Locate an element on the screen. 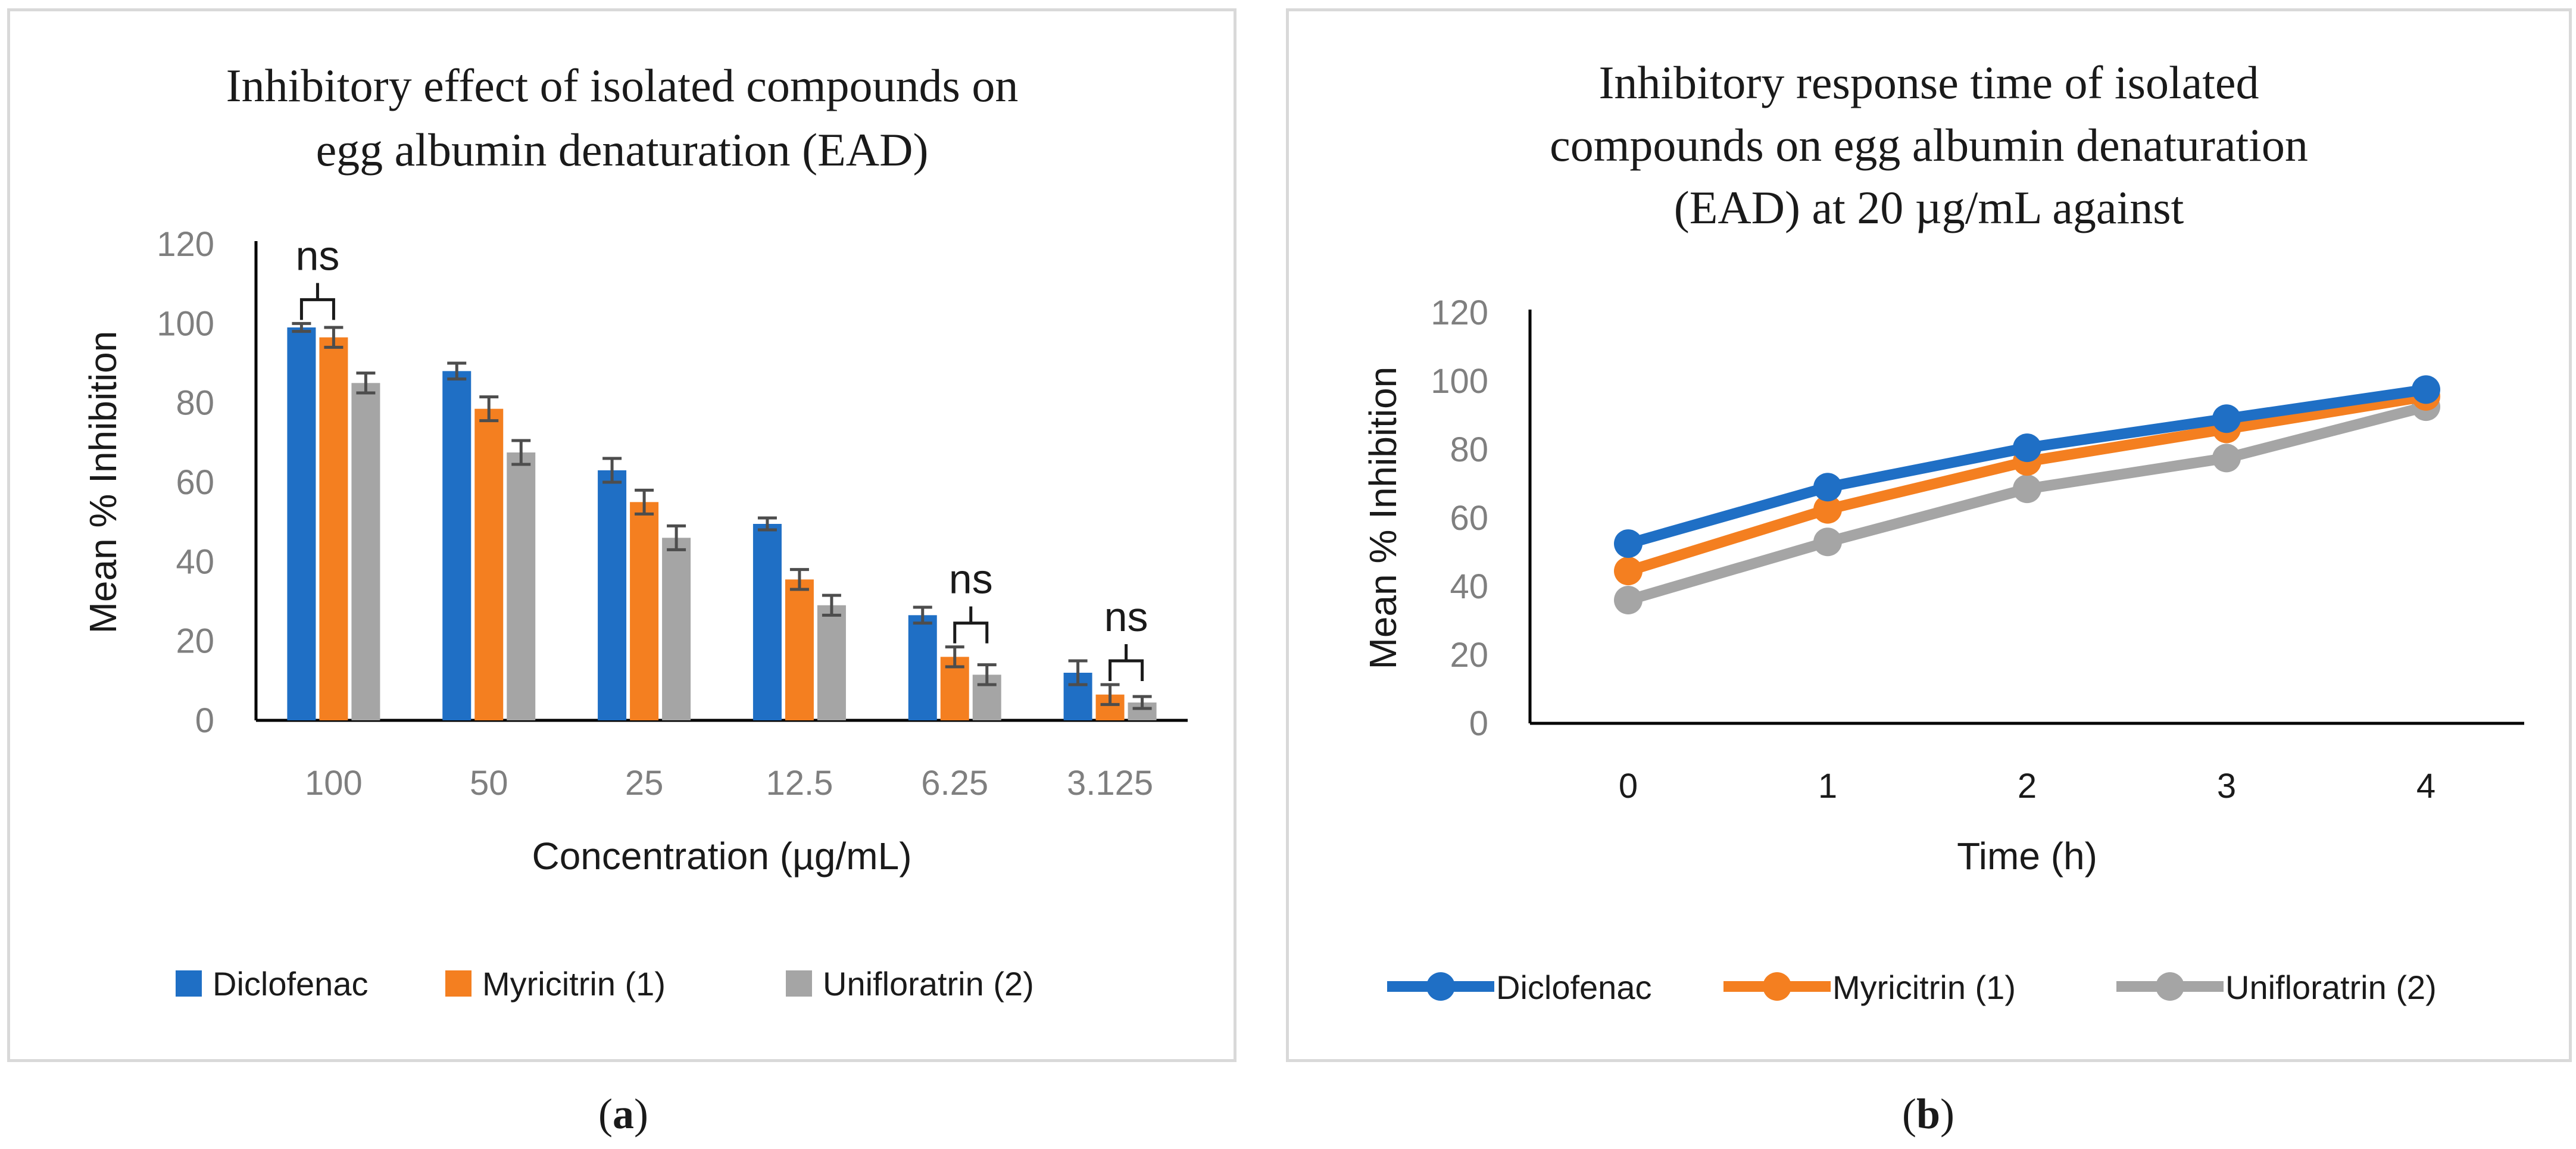 The width and height of the screenshot is (2576, 1149). chart-b-y-axis-title: Mean % Inhibition is located at coordinates (1383, 518).